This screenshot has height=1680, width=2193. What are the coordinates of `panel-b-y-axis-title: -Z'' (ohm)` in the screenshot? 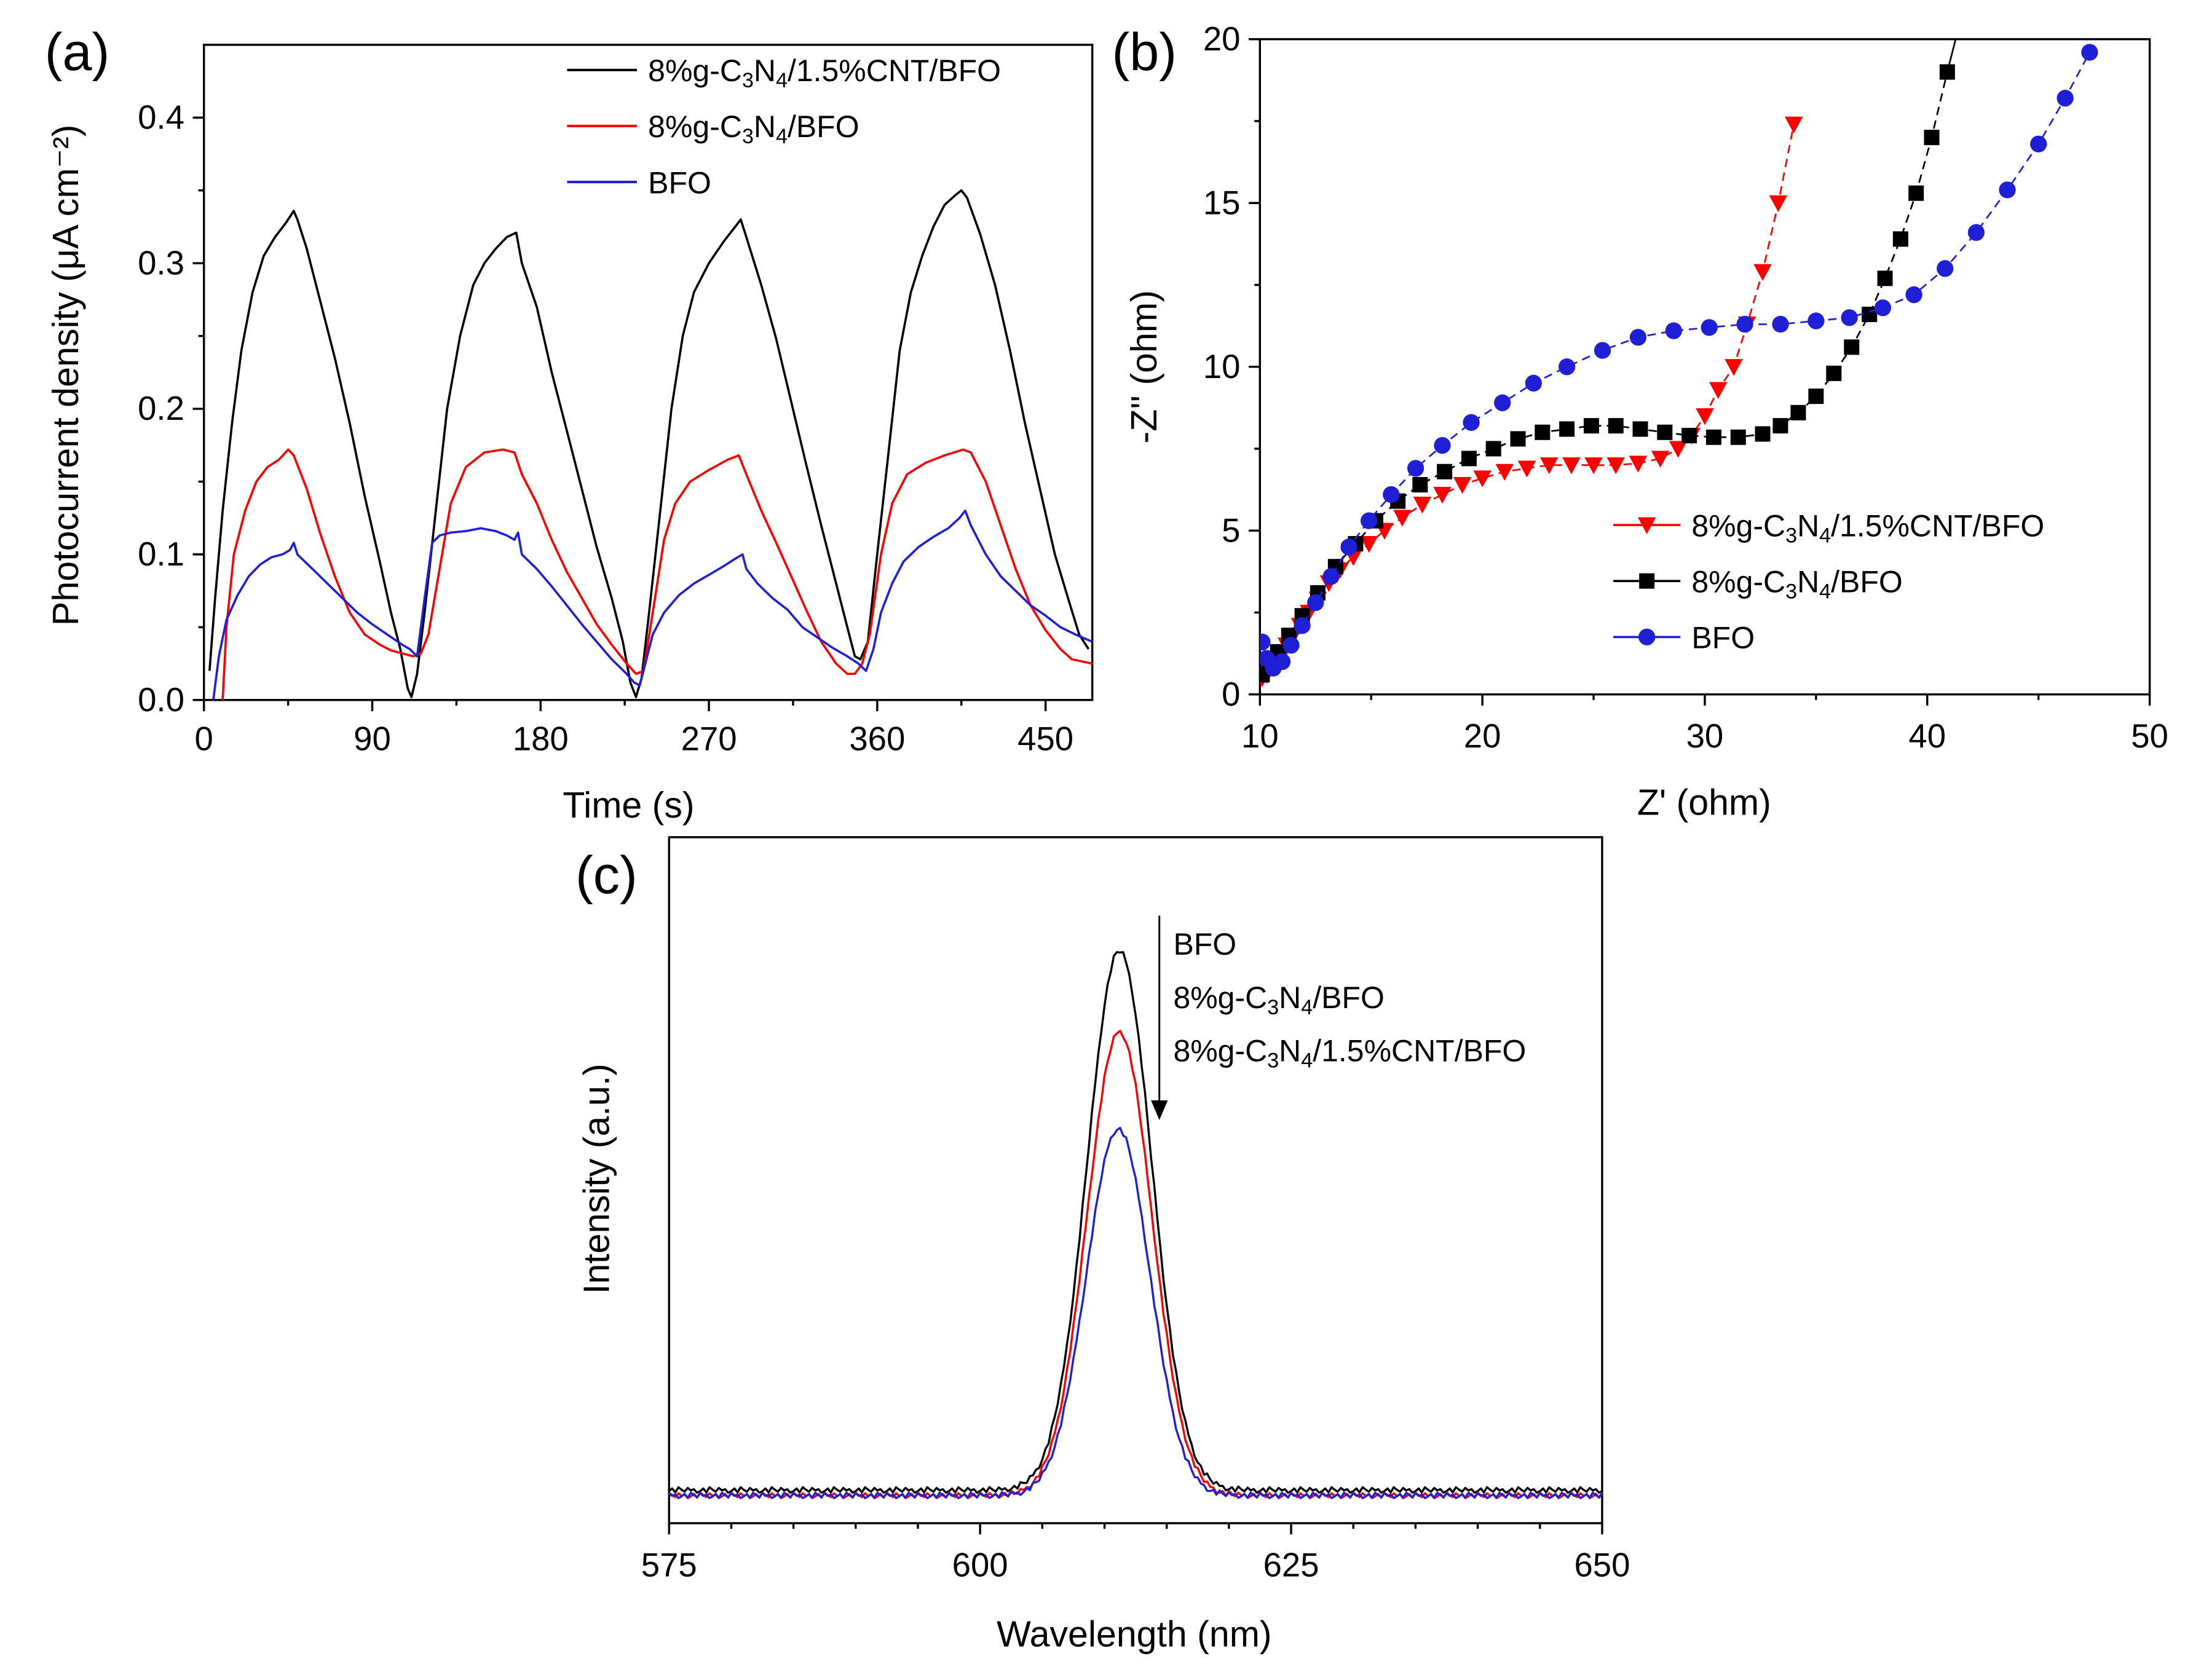 It's located at (1143, 367).